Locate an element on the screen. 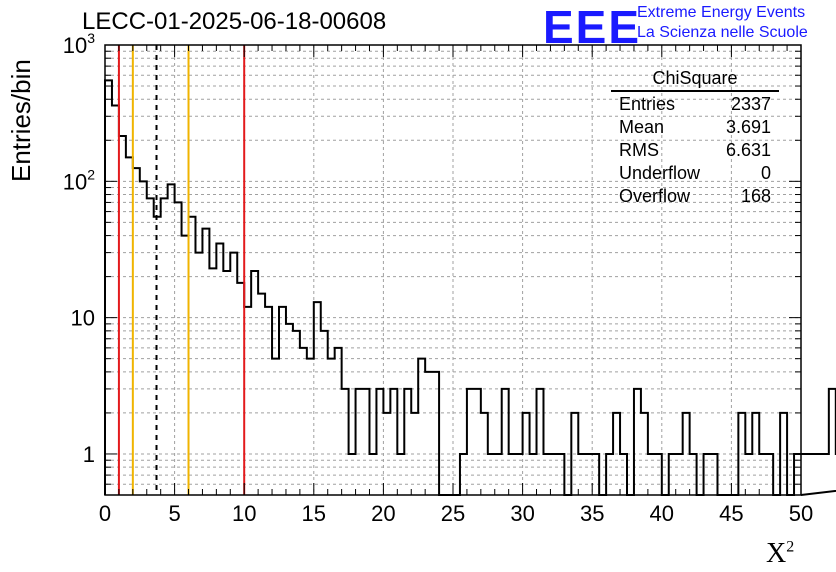 The width and height of the screenshot is (836, 572). x-tick-label: 35 is located at coordinates (592, 513).